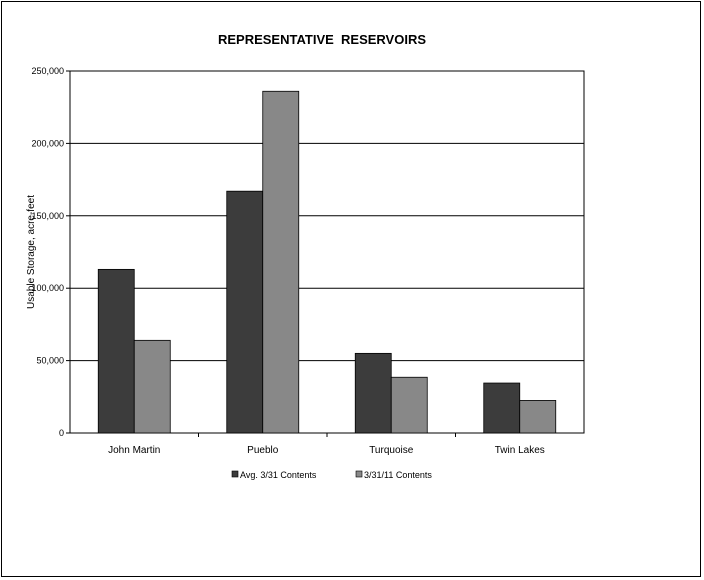 Image resolution: width=704 pixels, height=580 pixels. What do you see at coordinates (47, 71) in the screenshot?
I see `y-tick-label: 250,000` at bounding box center [47, 71].